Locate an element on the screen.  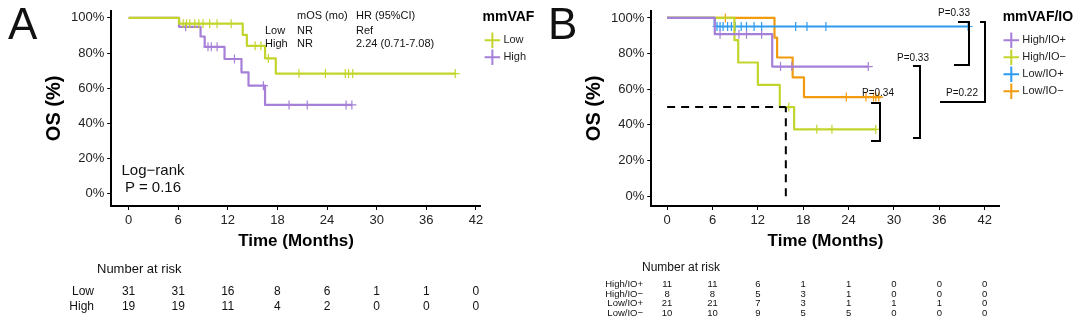
annotation: P=0.34 is located at coordinates (878, 92).